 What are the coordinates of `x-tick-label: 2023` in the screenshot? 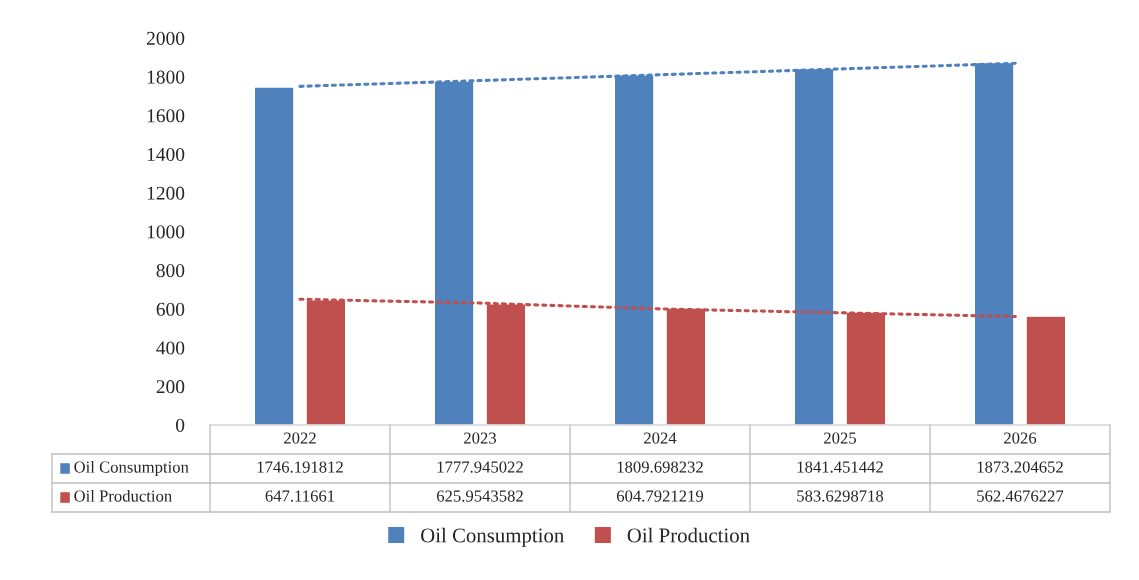 It's located at (480, 438).